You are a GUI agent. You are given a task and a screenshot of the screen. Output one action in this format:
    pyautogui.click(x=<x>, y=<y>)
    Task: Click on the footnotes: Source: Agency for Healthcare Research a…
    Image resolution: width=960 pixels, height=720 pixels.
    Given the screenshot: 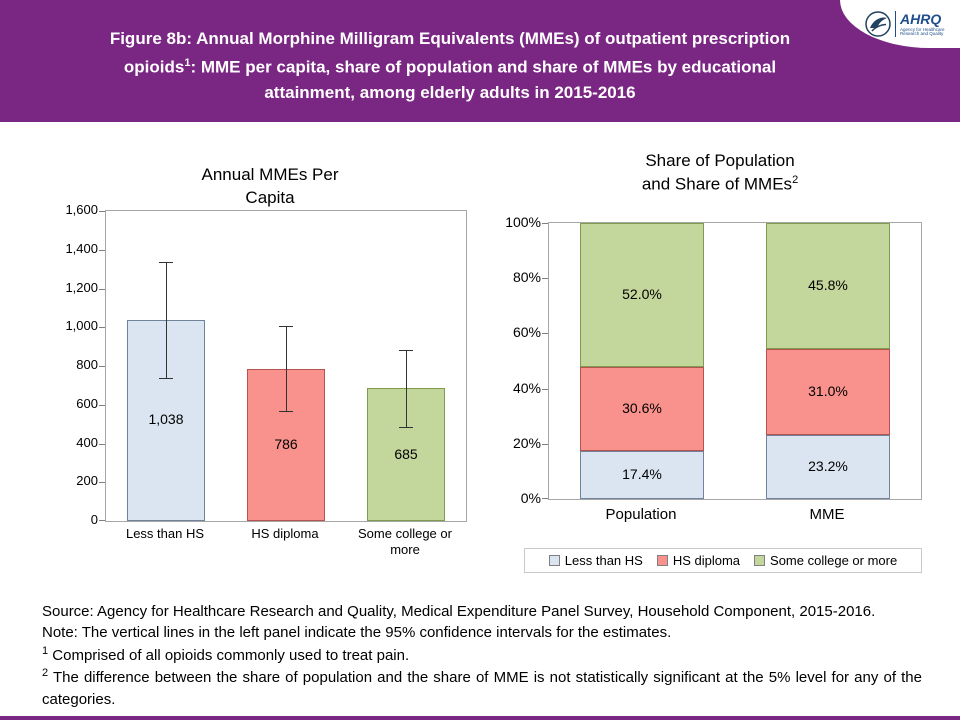 What is the action you would take?
    pyautogui.click(x=482, y=655)
    